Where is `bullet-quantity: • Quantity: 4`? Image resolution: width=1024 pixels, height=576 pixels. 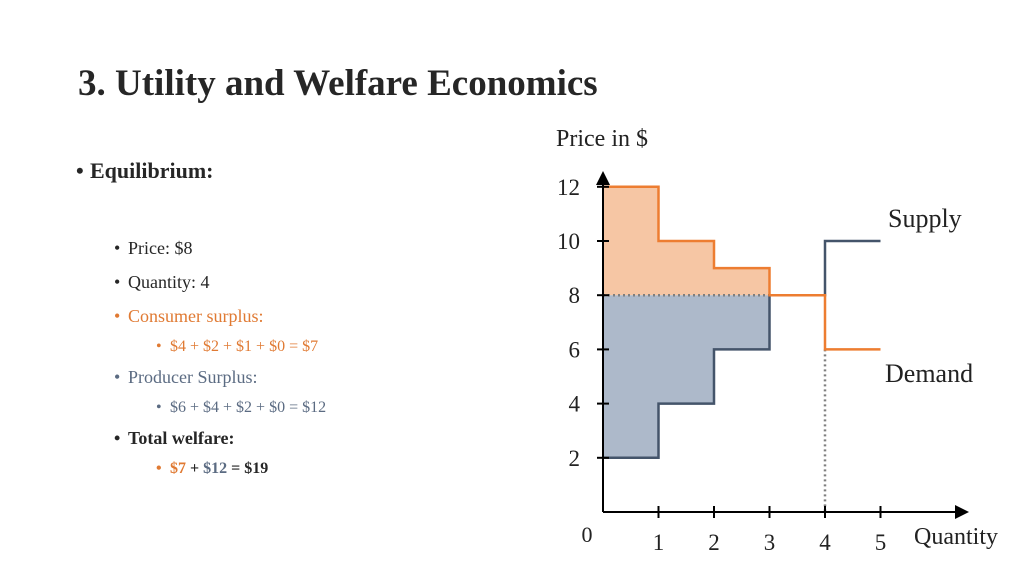
bullet-quantity: • Quantity: 4 is located at coordinates (162, 282).